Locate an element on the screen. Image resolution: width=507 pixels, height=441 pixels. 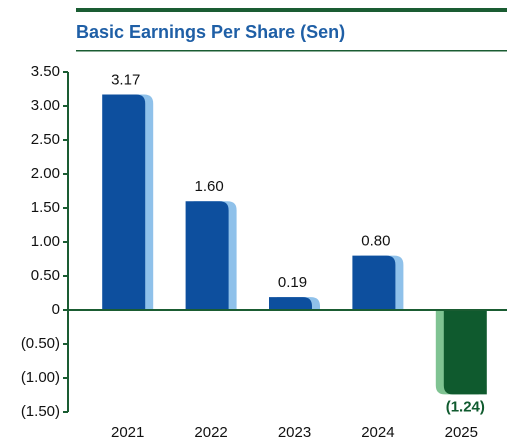
y-tick-label: (1.00) is located at coordinates (40, 377).